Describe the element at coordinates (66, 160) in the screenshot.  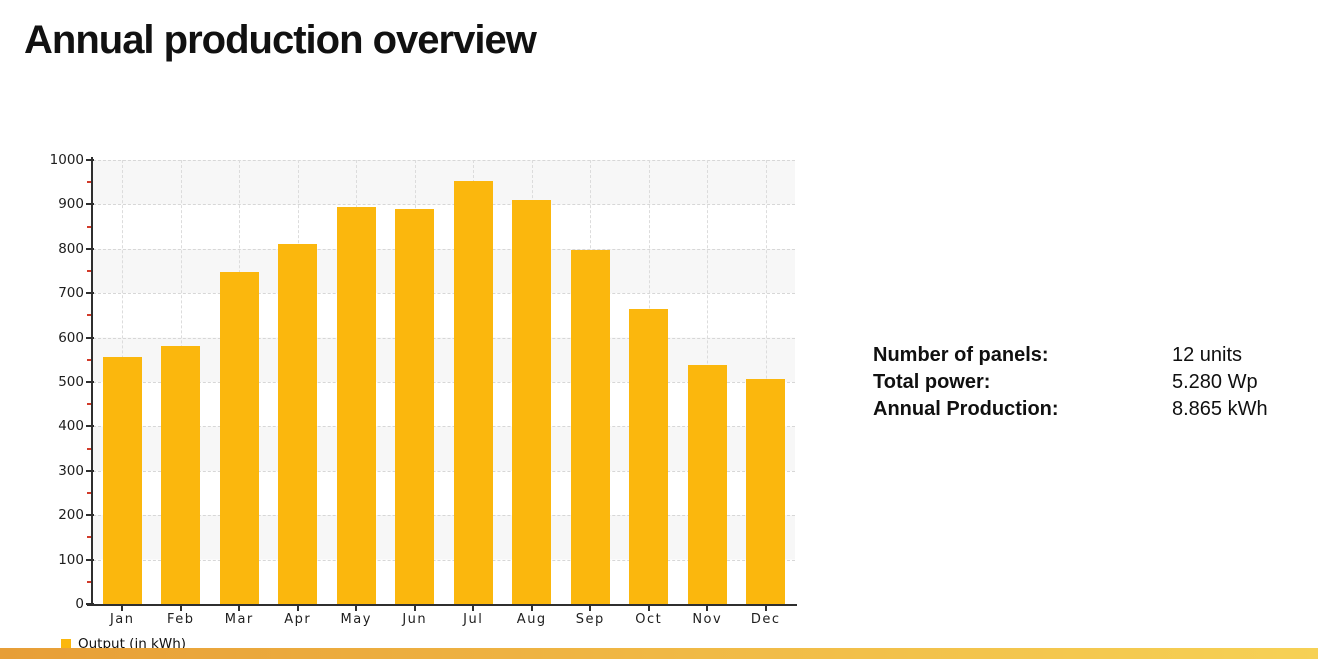
I see `y-axis-label: 1000` at that location.